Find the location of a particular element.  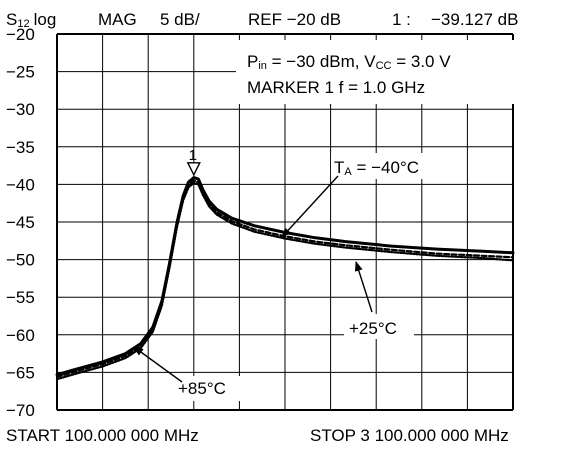

label-minus40c-value: = −40°C is located at coordinates (385, 167).